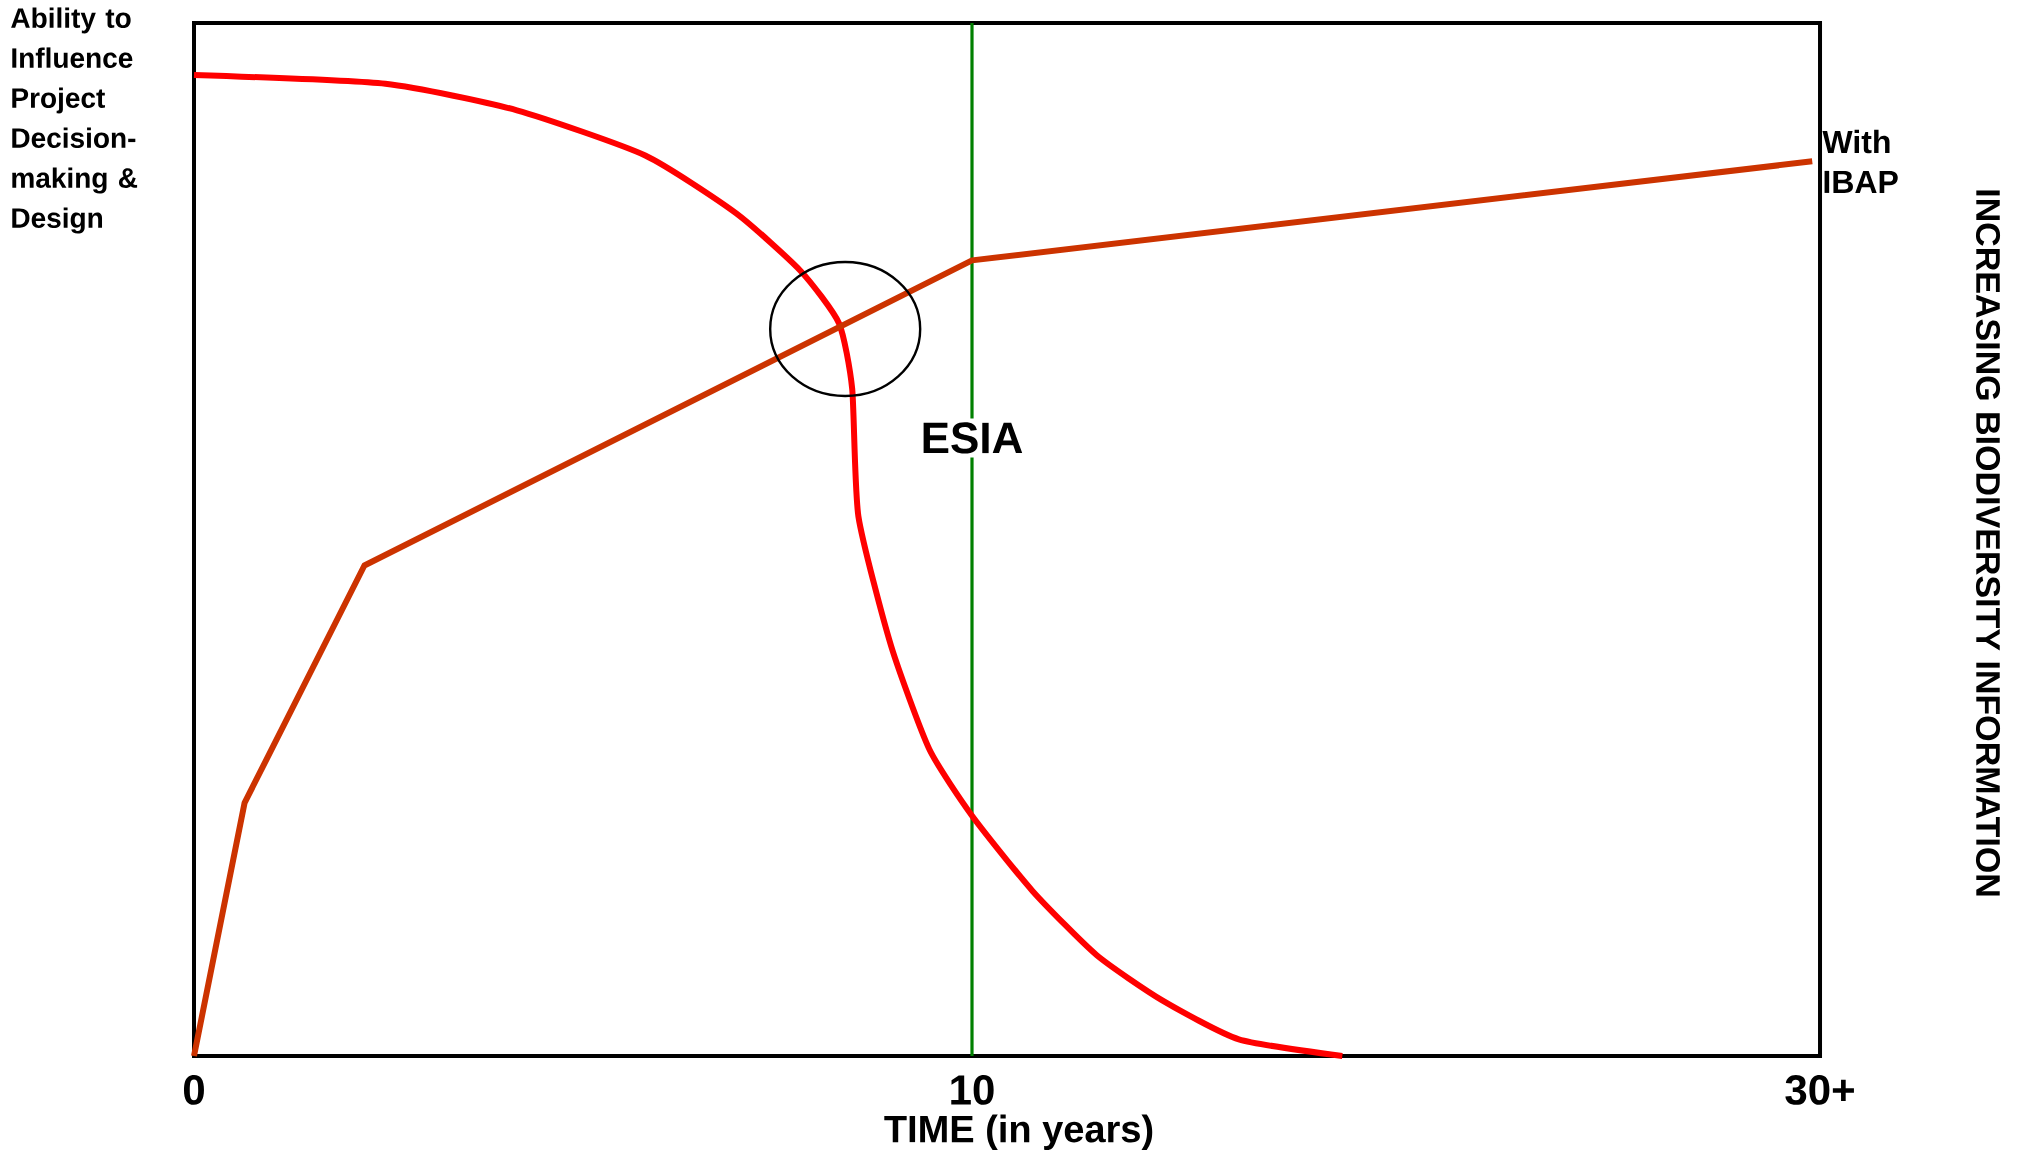 The height and width of the screenshot is (1163, 2024). I want to click on y2-axis-title: INCREASING BIODIVERSITY INFORMATION, so click(1988, 543).